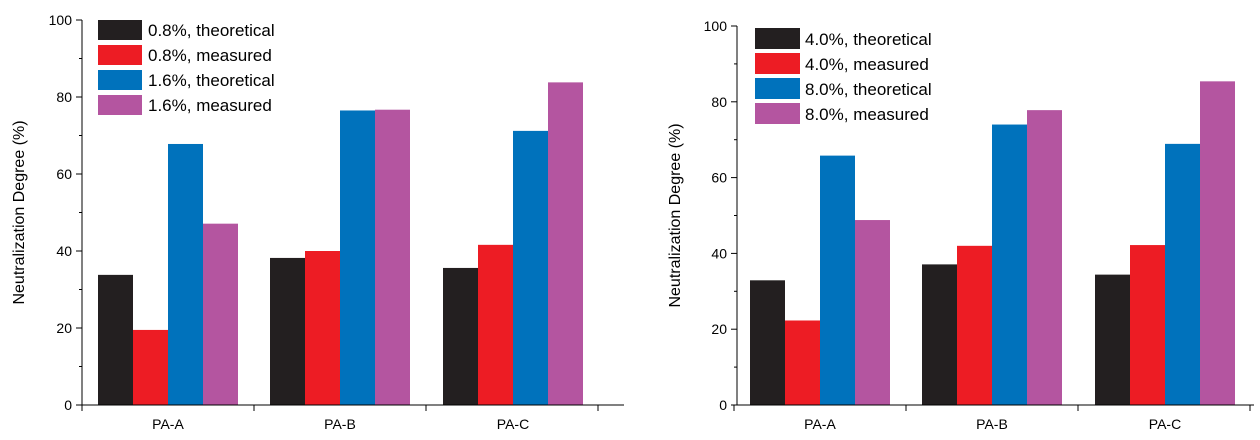 This screenshot has width=1260, height=440. What do you see at coordinates (719, 329) in the screenshot?
I see `right-y-tick-label: 20` at bounding box center [719, 329].